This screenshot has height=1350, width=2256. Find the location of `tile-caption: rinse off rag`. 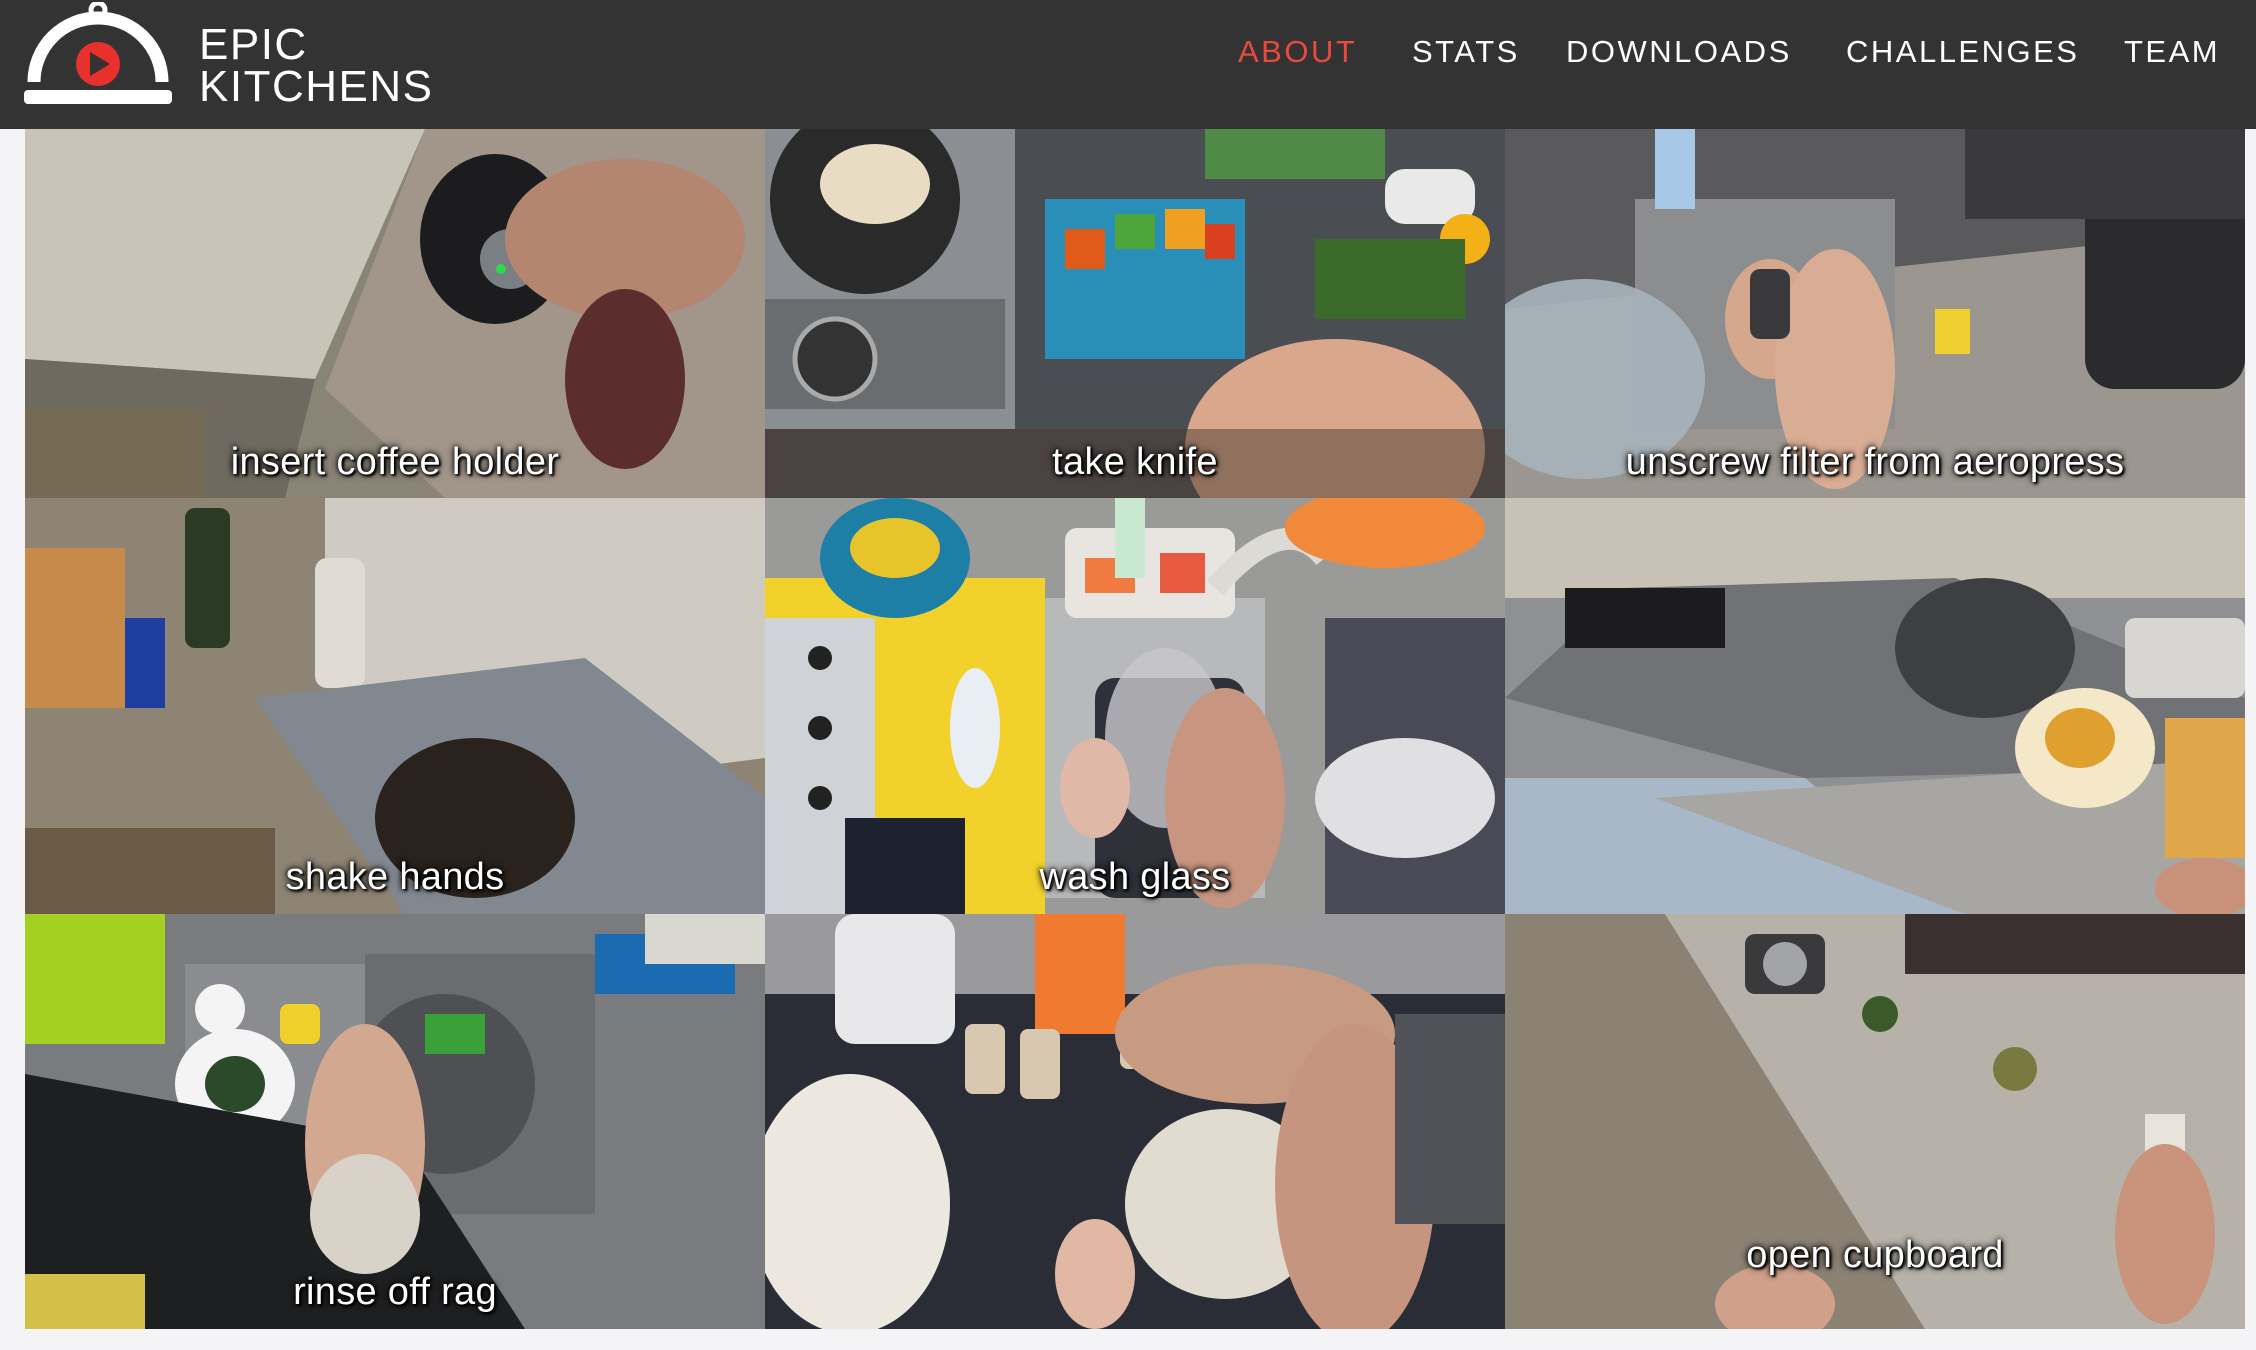

tile-caption: rinse off rag is located at coordinates (395, 1292).